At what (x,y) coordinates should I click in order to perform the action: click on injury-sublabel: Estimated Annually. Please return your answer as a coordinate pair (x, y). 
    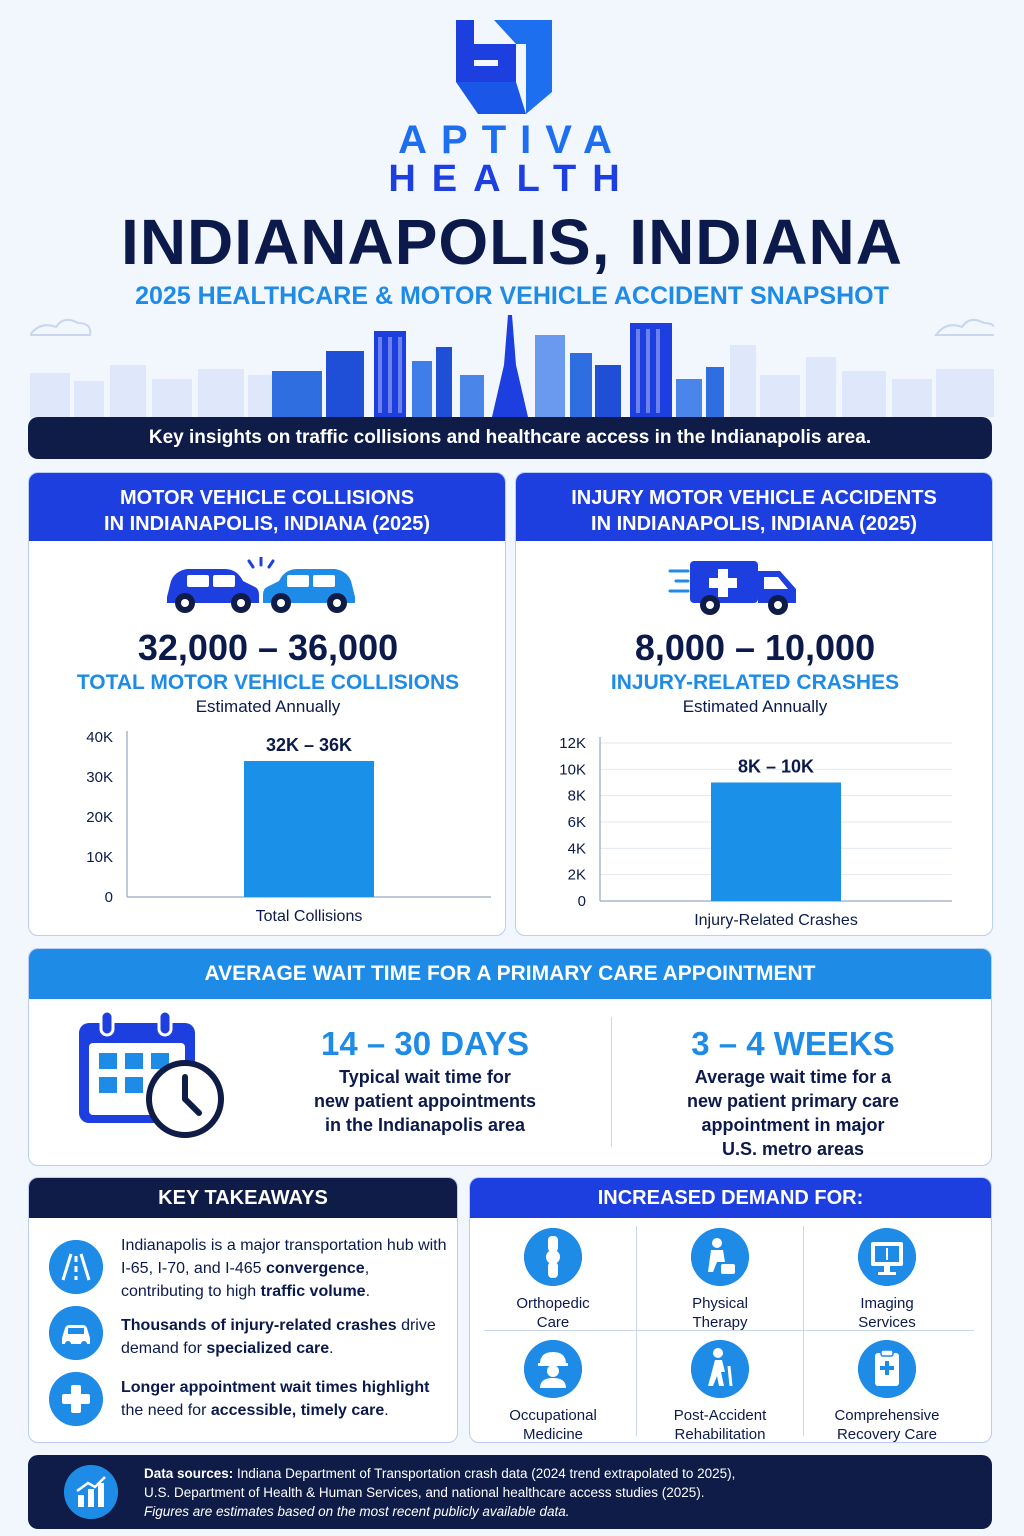
    Looking at the image, I should click on (755, 706).